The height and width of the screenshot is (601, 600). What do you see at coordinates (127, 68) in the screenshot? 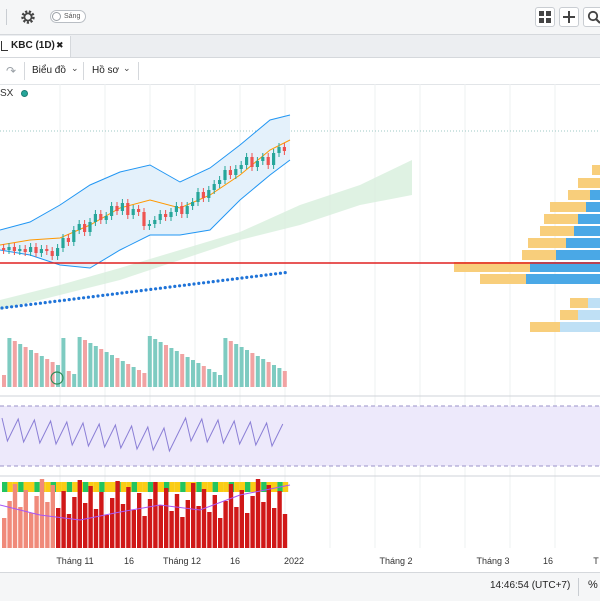
I see `chevron-down-icon: ⌄` at bounding box center [127, 68].